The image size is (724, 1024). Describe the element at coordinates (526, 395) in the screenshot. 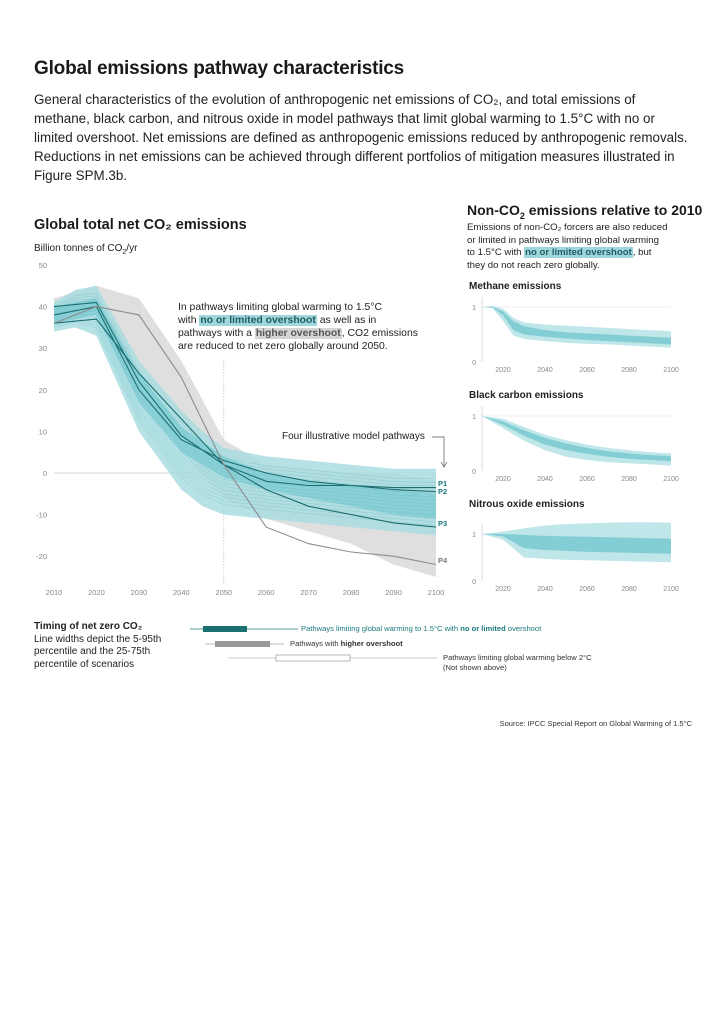

I see `black-carbon-title: Black carbon emissions` at that location.